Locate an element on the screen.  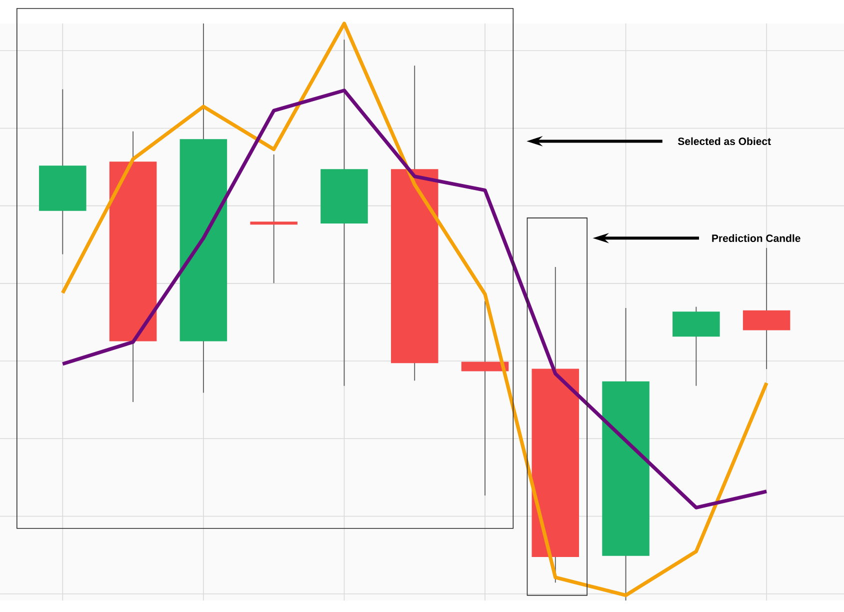
candlestick is located at coordinates (274, 219).